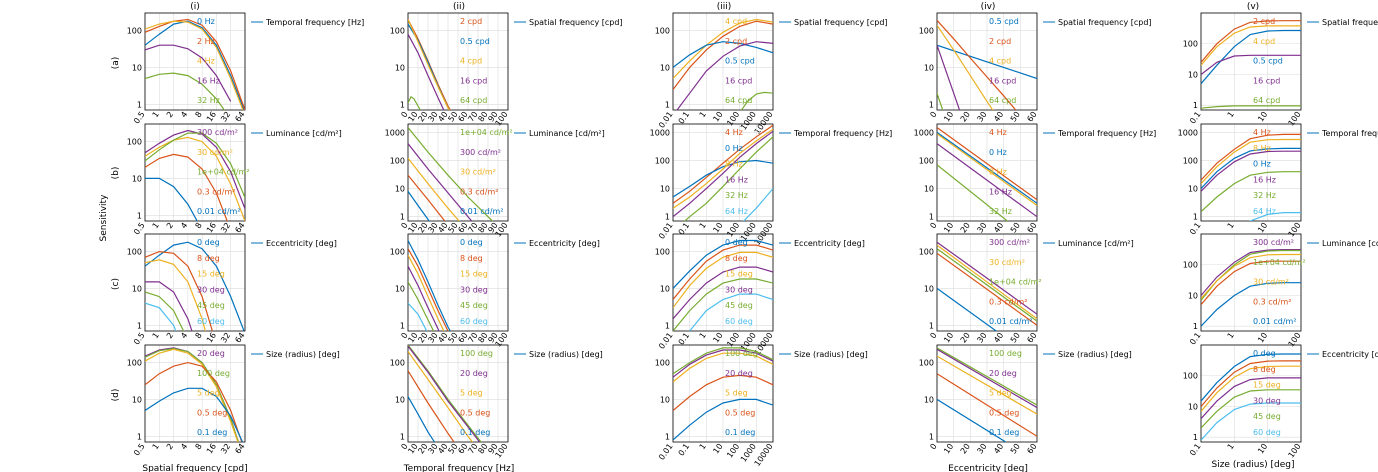  What do you see at coordinates (217, 132) in the screenshot?
I see `series-label: 300 cd/m²` at bounding box center [217, 132].